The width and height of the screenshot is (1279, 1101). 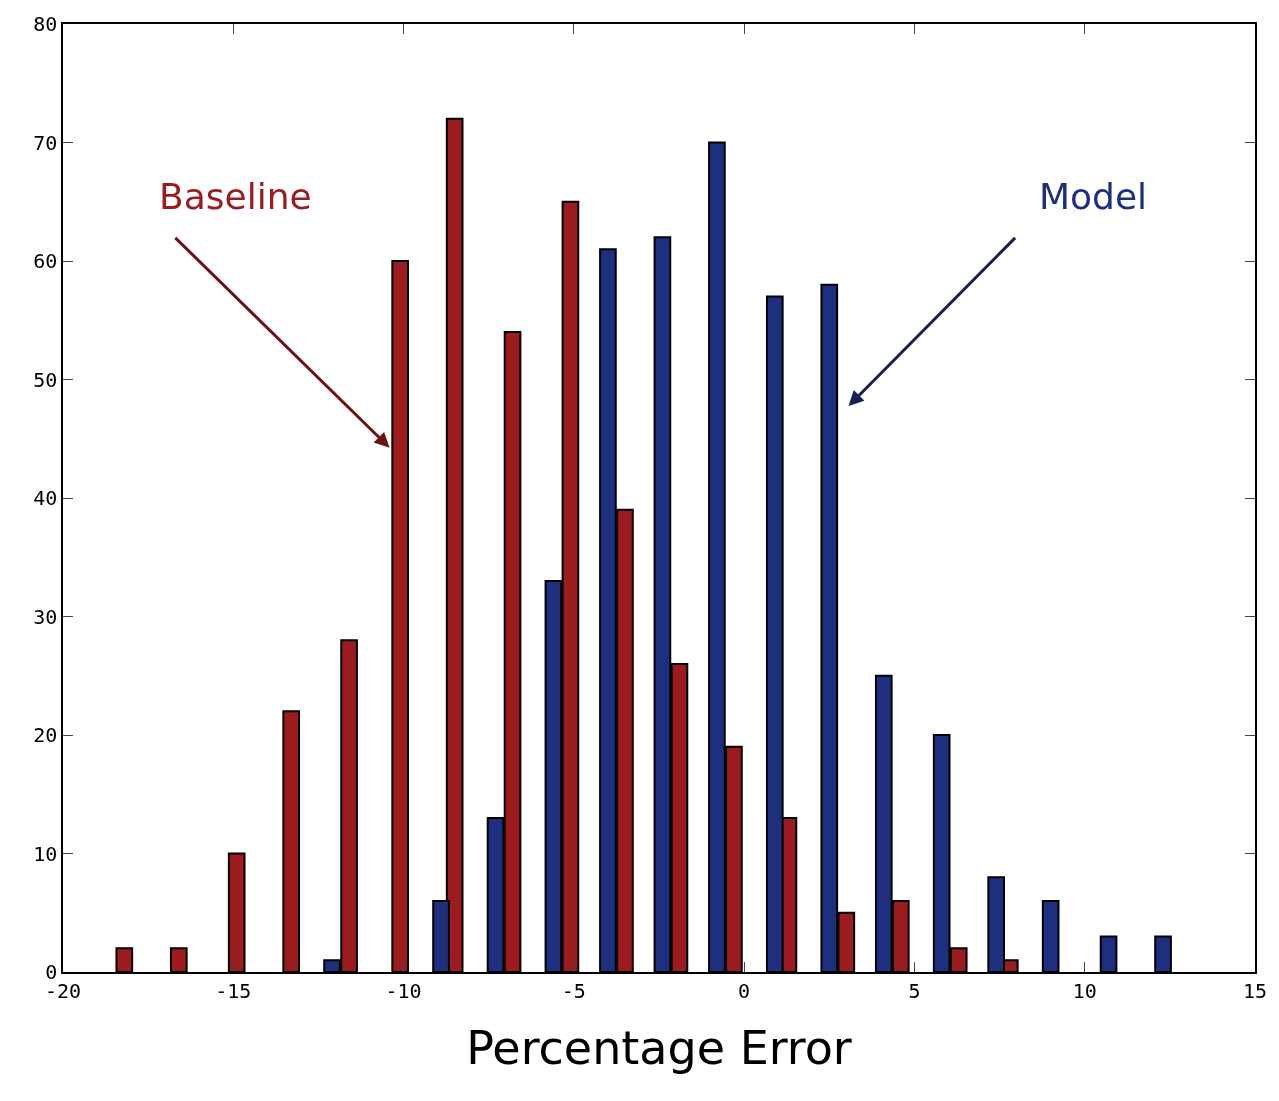 I want to click on text: Baseline, so click(x=235, y=196).